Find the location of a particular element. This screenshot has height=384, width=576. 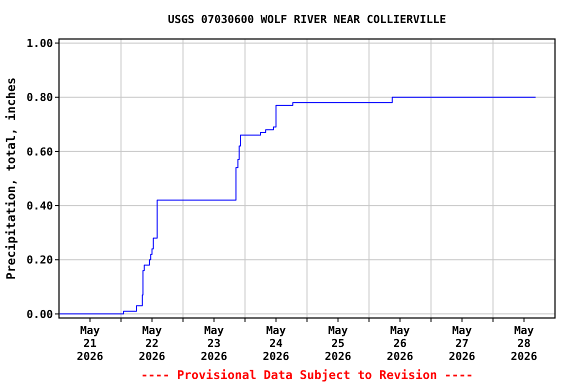

x-tick-label: May 22 2026 is located at coordinates (152, 343).